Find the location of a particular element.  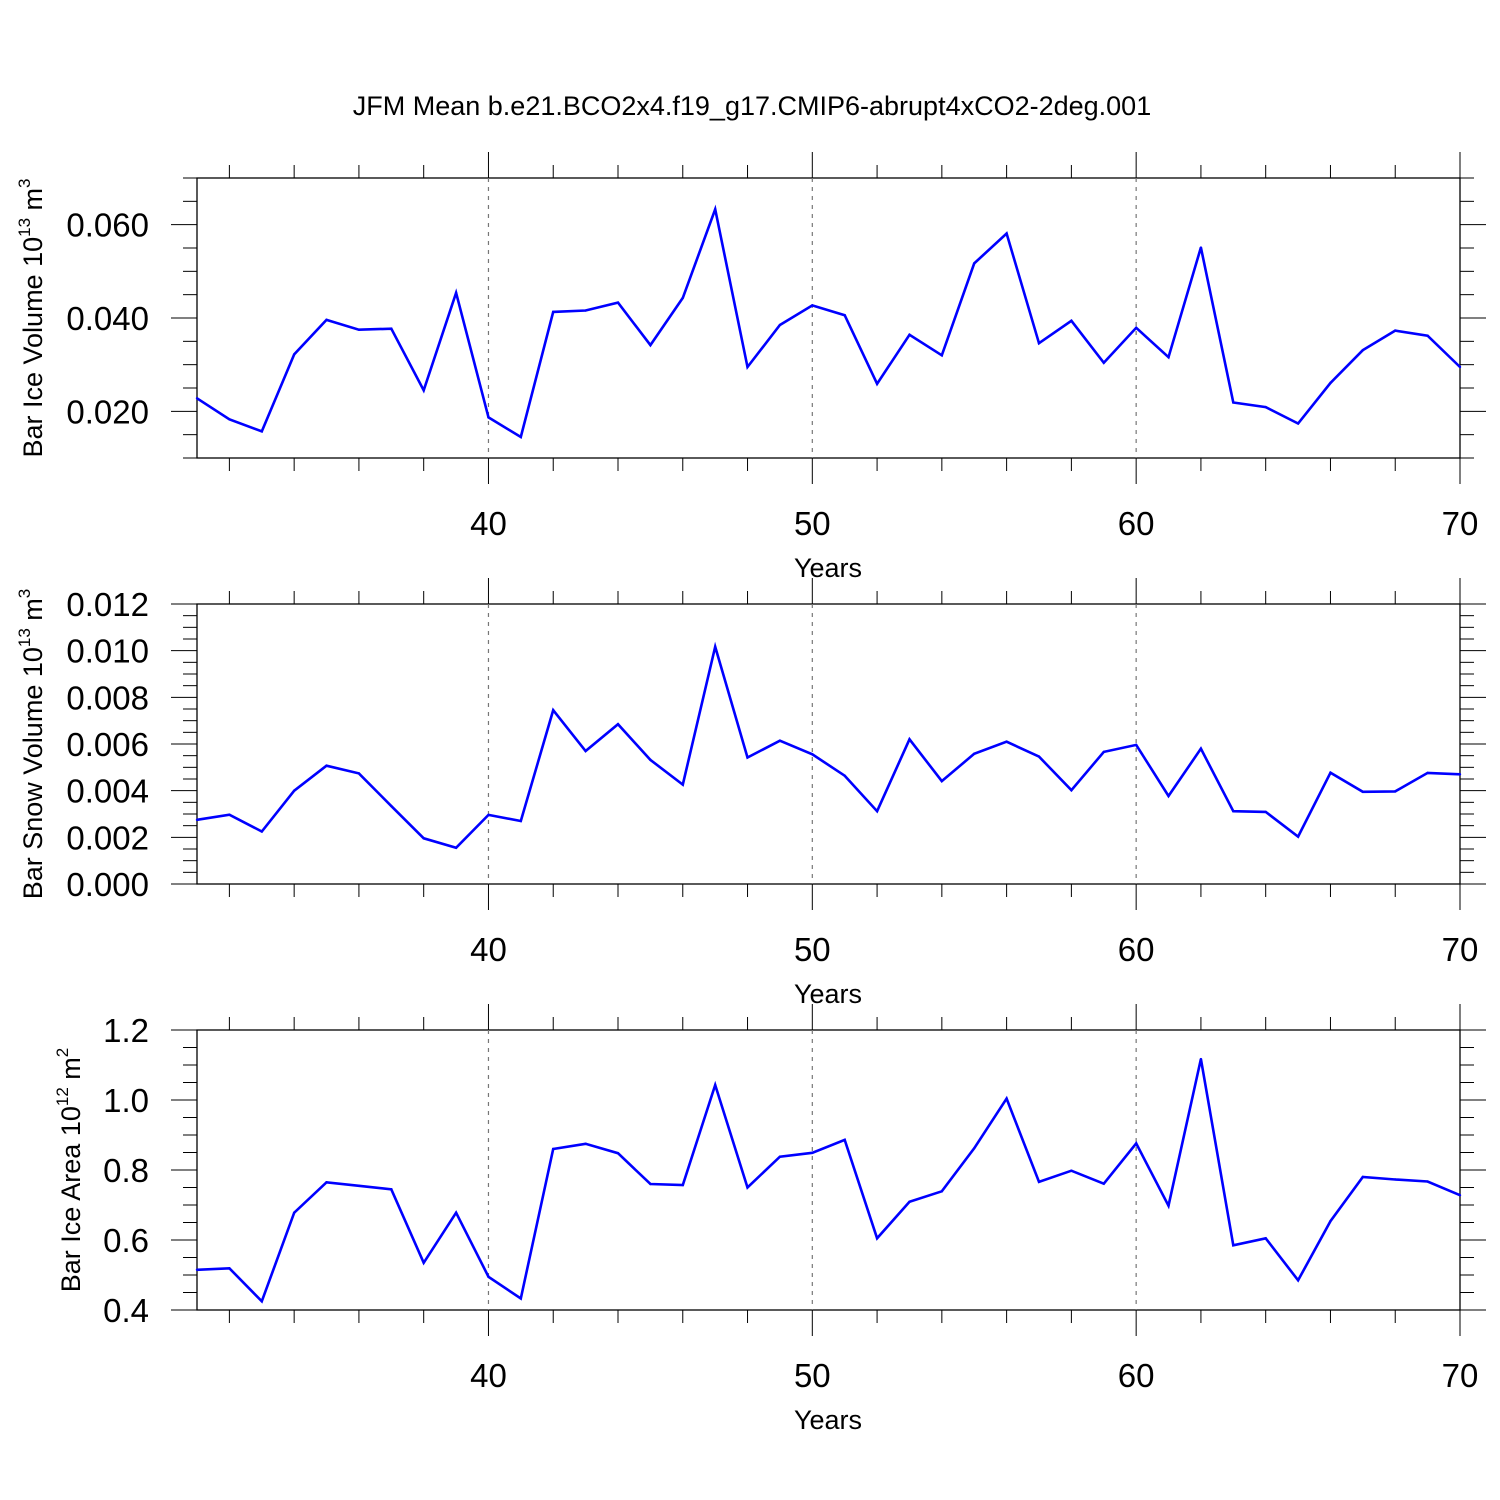

y-axis-title: Bar Ice Volume 1013 m3 is located at coordinates (31, 317).